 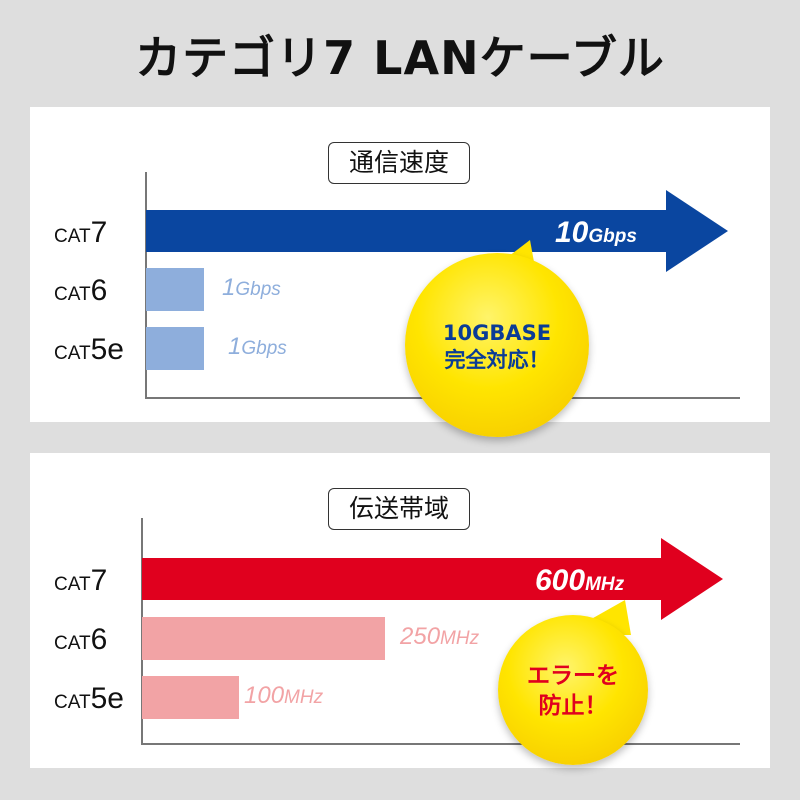 I want to click on data-label: 600MHz, so click(x=579, y=581).